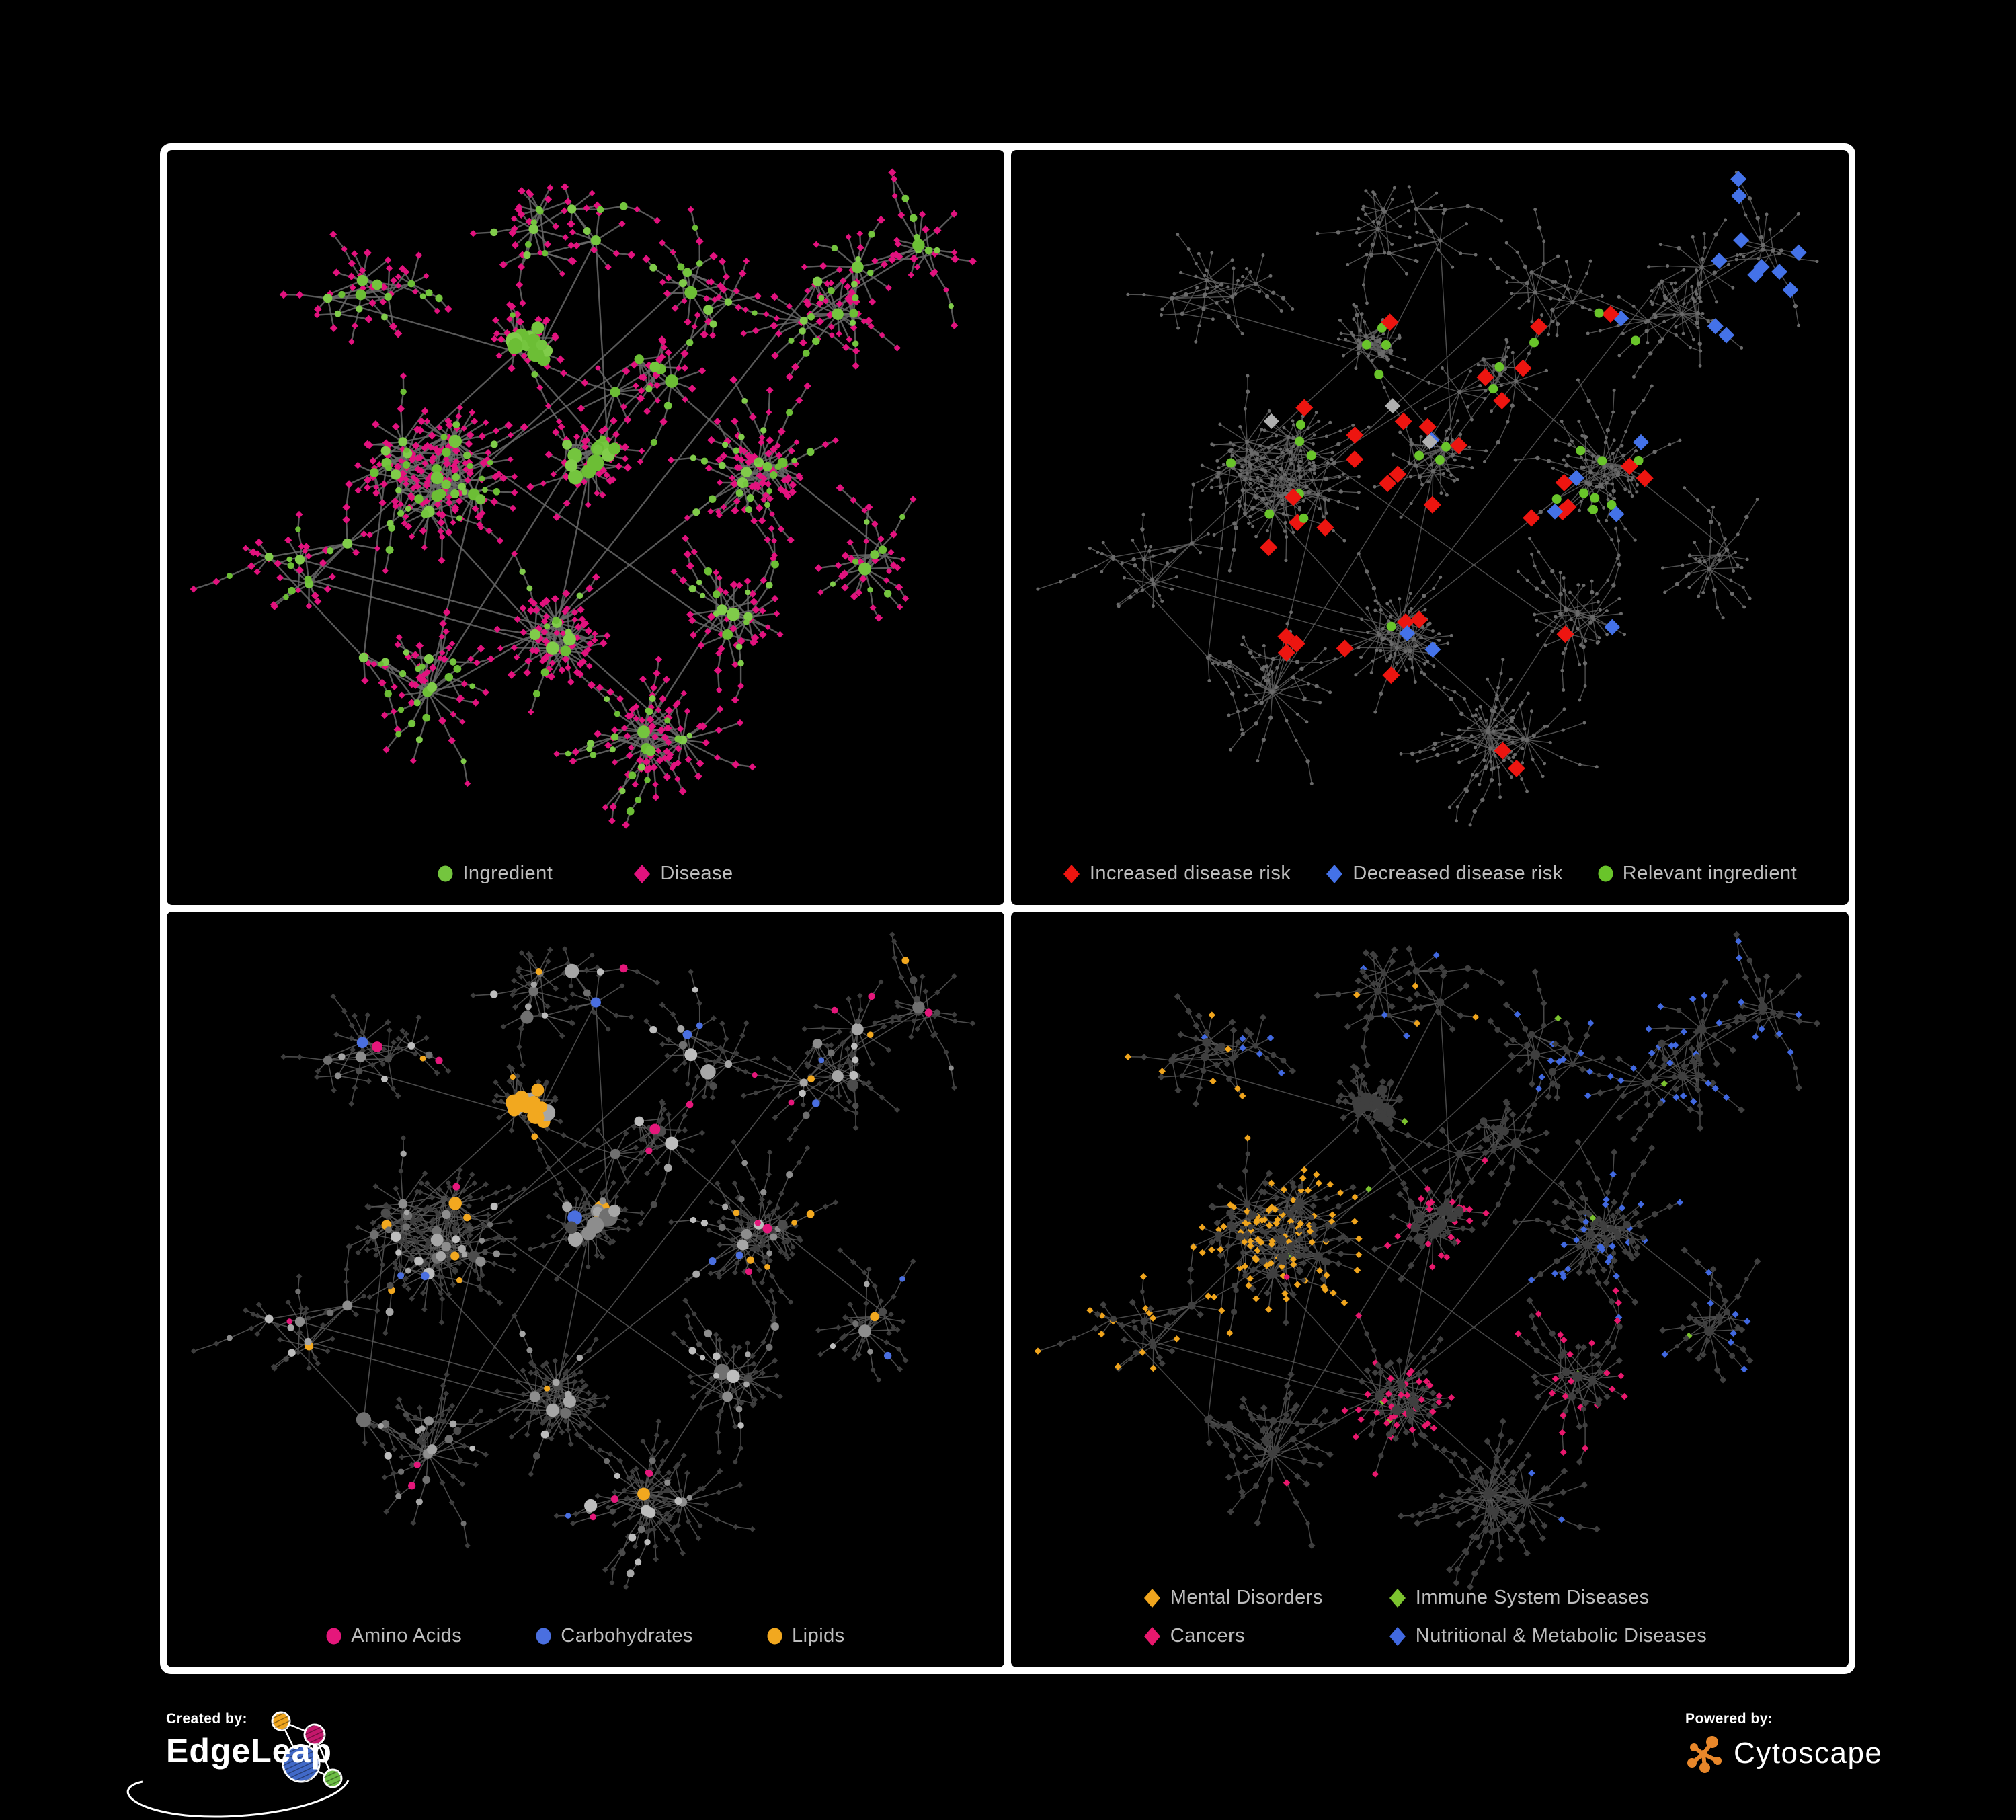 This screenshot has height=1820, width=2016. What do you see at coordinates (1729, 1719) in the screenshot?
I see `powered-by-label: Powered by:` at bounding box center [1729, 1719].